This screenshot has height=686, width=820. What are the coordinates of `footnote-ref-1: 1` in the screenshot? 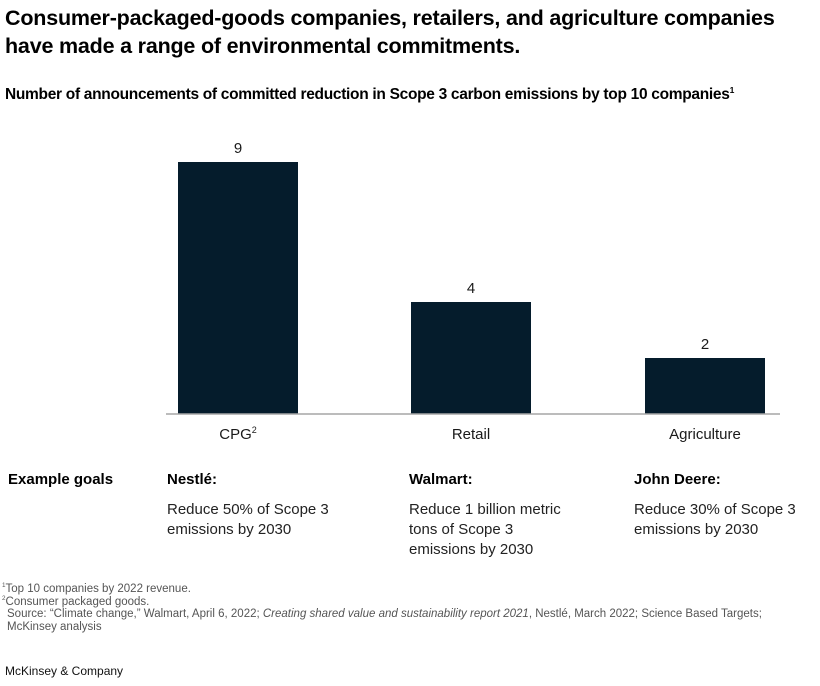 It's located at (732, 89).